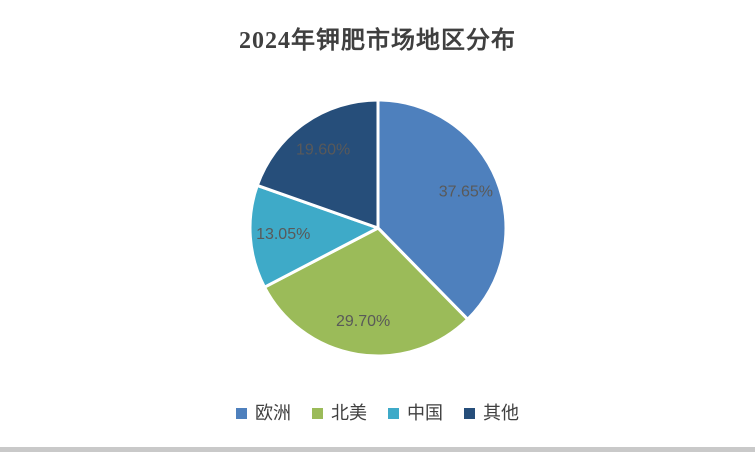 The height and width of the screenshot is (452, 755). Describe the element at coordinates (323, 150) in the screenshot. I see `slice-label-其他: 19.60%` at that location.